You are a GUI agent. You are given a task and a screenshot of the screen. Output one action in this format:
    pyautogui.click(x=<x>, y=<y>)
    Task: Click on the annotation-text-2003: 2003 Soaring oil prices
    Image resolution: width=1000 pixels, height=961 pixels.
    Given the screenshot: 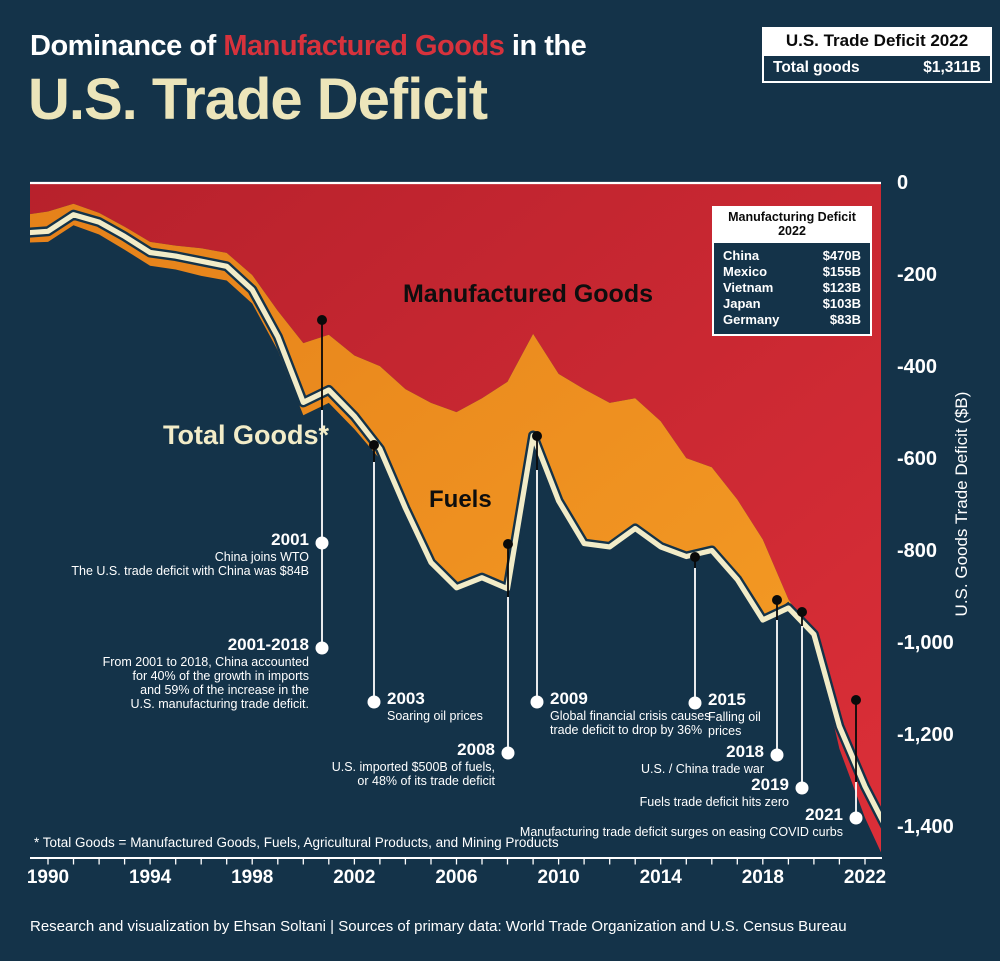 What is the action you would take?
    pyautogui.click(x=435, y=706)
    